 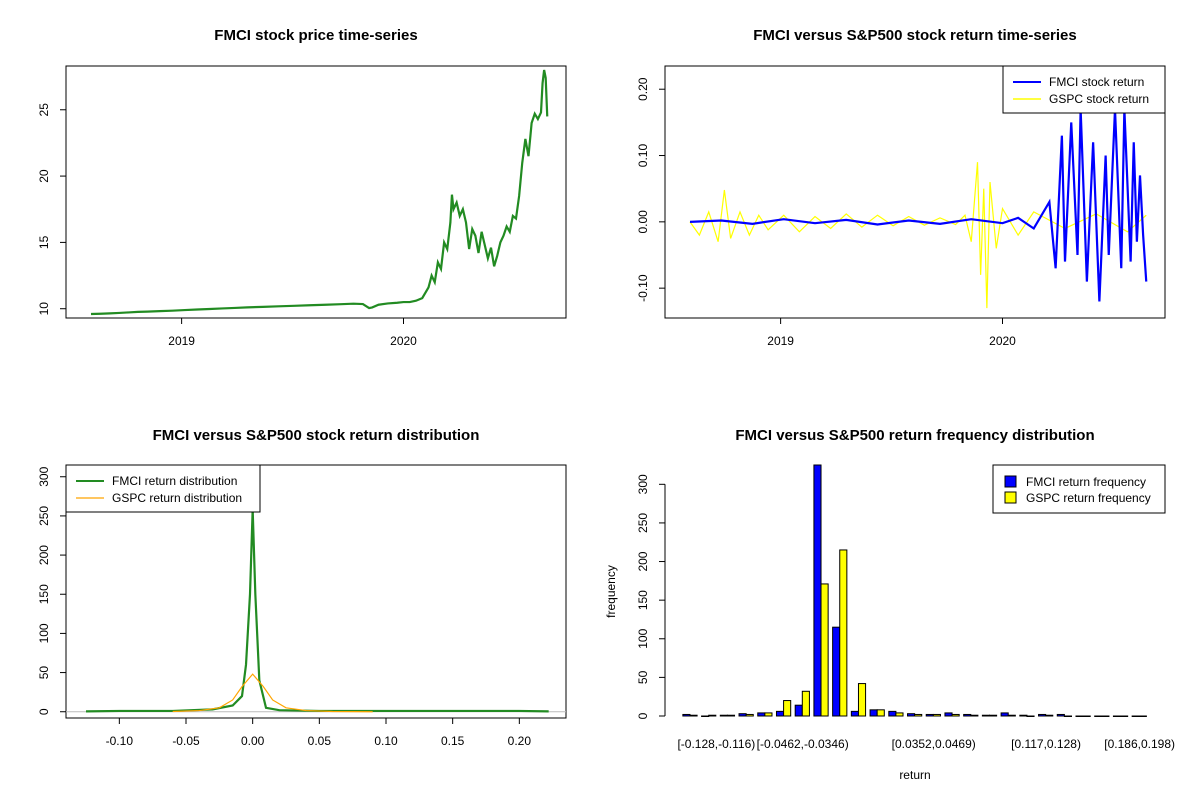 What do you see at coordinates (611, 591) in the screenshot?
I see `y-axis-label: frequency` at bounding box center [611, 591].